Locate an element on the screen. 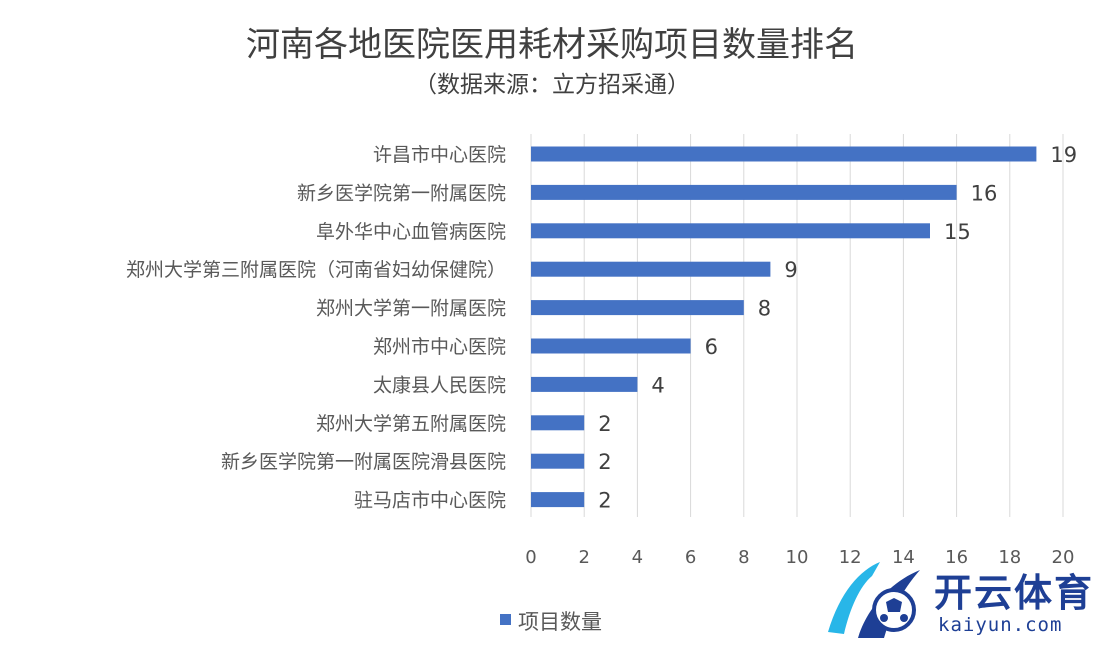 This screenshot has width=1104, height=658. chart-title: 河南各地医院医用耗材采购项目数量排名 is located at coordinates (552, 45).